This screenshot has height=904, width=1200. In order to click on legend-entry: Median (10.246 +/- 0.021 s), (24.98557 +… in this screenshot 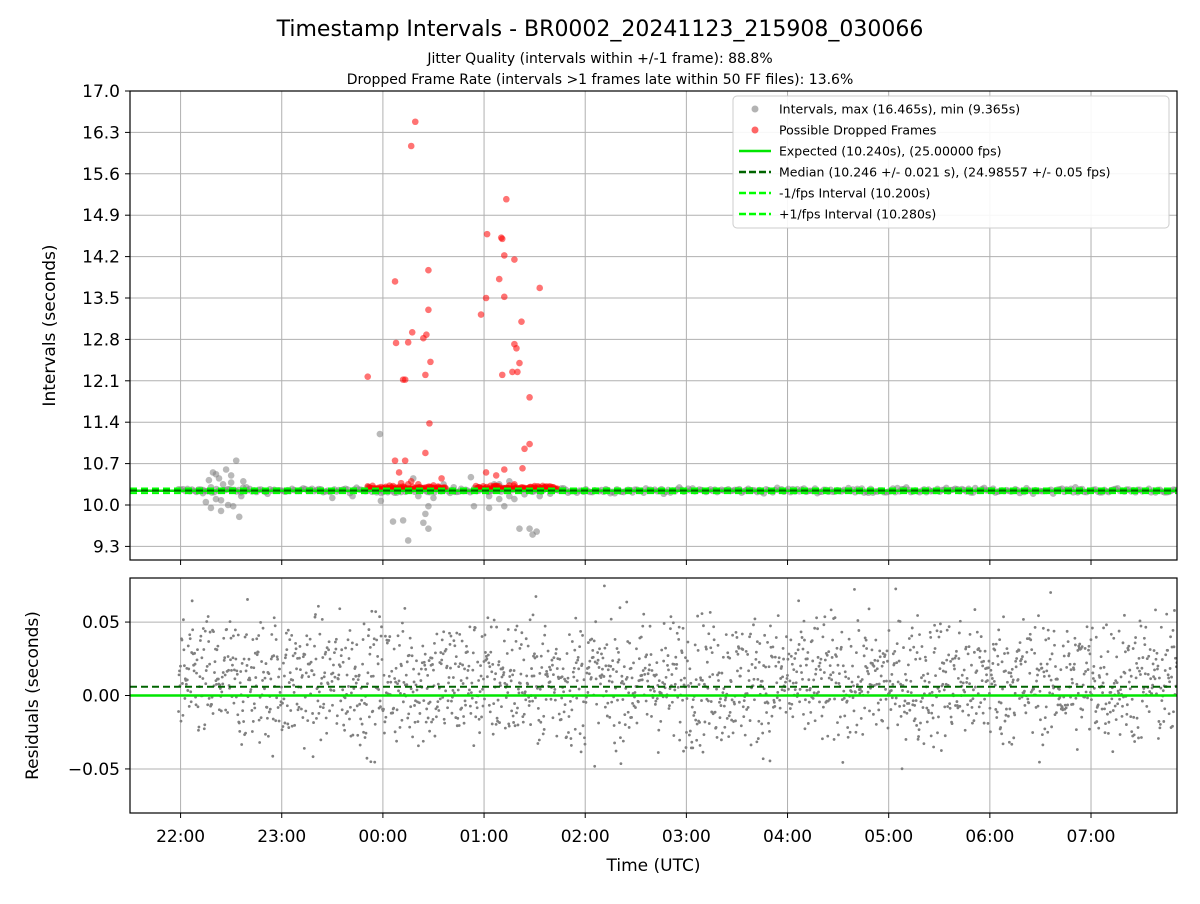, I will do `click(924, 172)`.